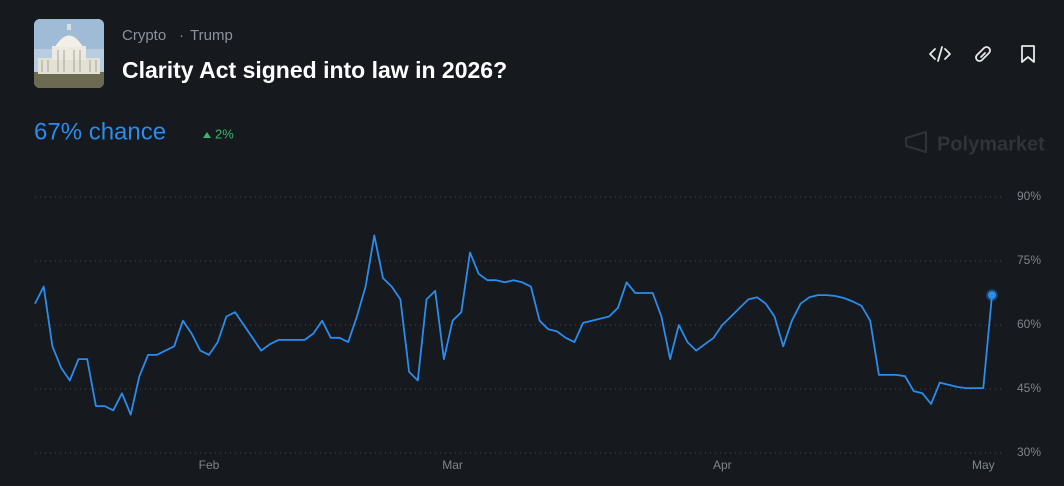 The width and height of the screenshot is (1064, 486). What do you see at coordinates (224, 133) in the screenshot?
I see `change-label: 2%` at bounding box center [224, 133].